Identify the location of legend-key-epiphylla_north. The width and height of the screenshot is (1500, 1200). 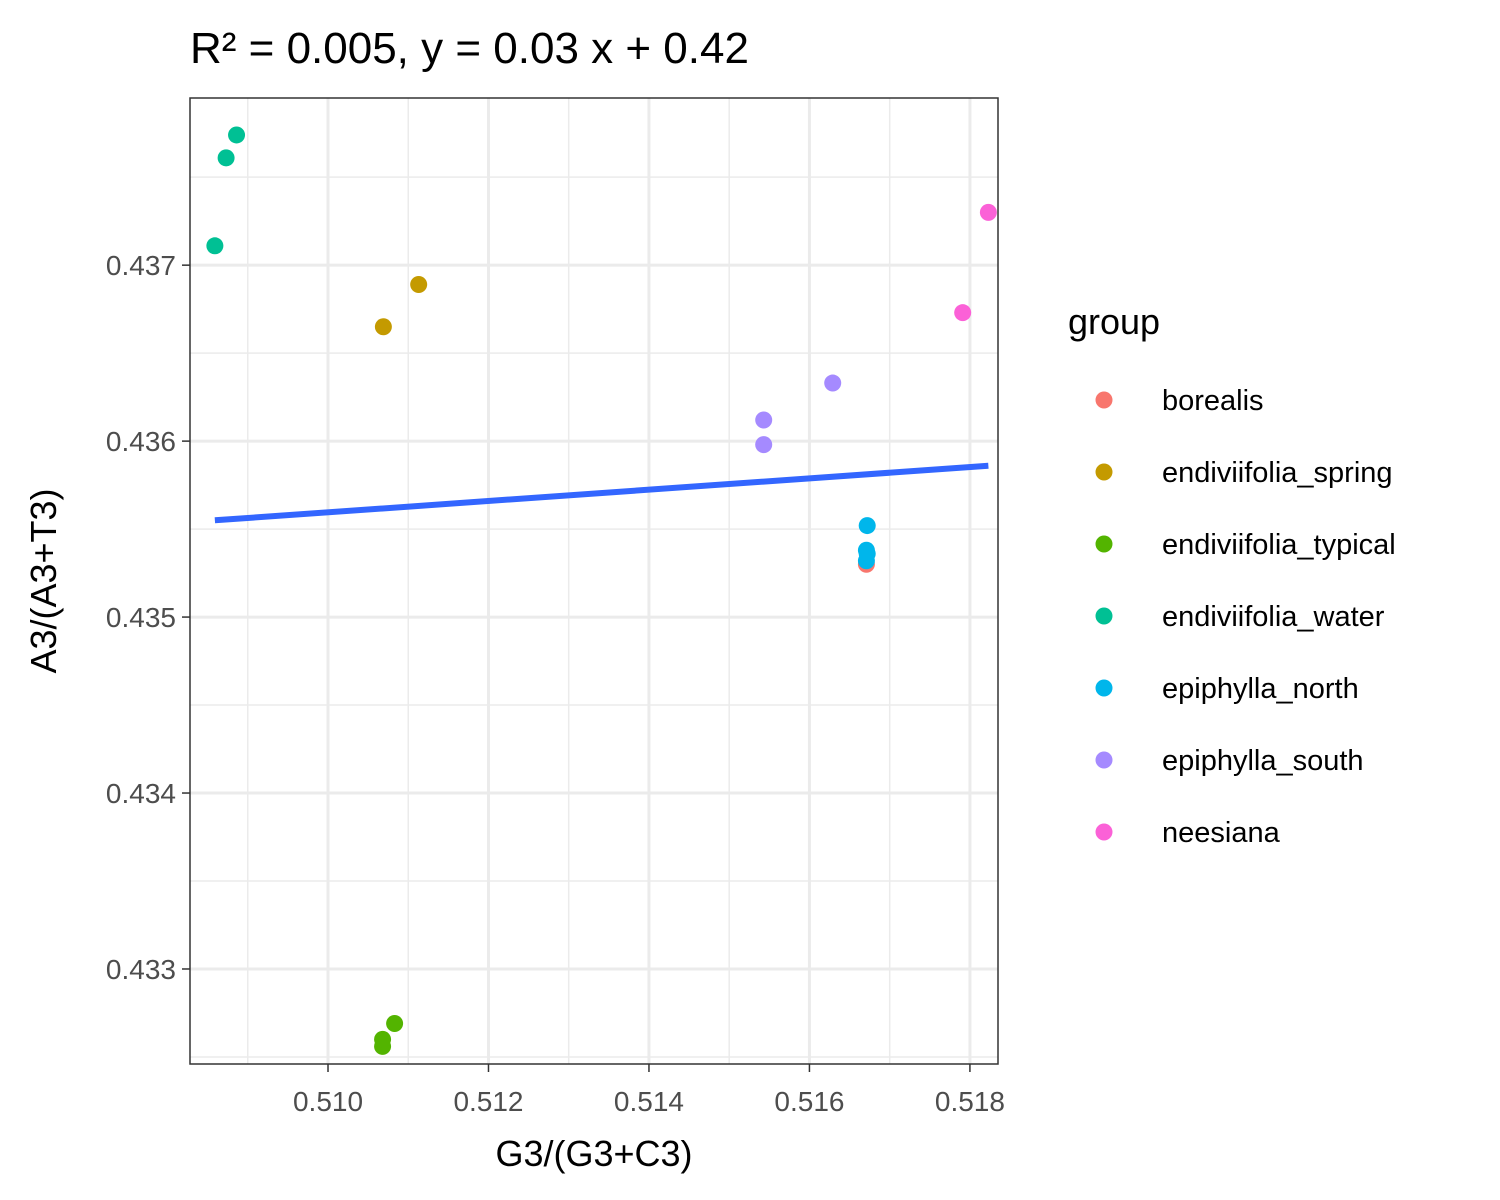
(1104, 688).